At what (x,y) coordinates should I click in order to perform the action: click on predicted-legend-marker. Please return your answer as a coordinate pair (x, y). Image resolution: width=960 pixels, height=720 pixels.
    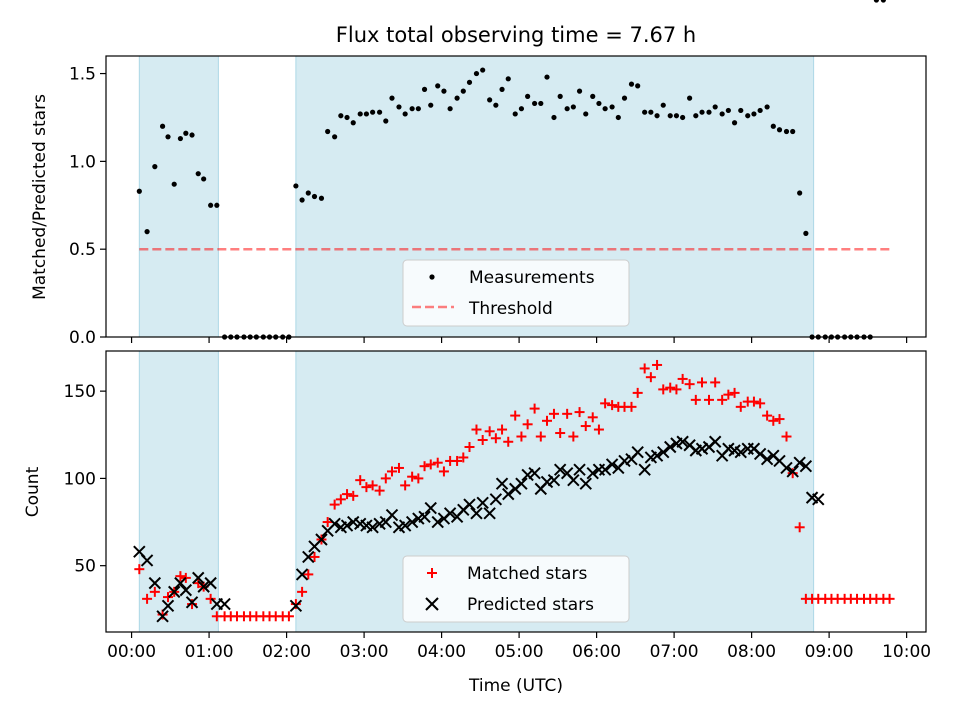
    Looking at the image, I should click on (432, 604).